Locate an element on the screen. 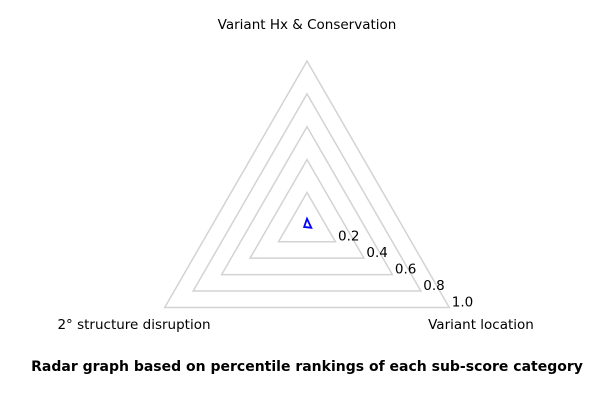 The image size is (600, 400). data-polygon is located at coordinates (307, 222).